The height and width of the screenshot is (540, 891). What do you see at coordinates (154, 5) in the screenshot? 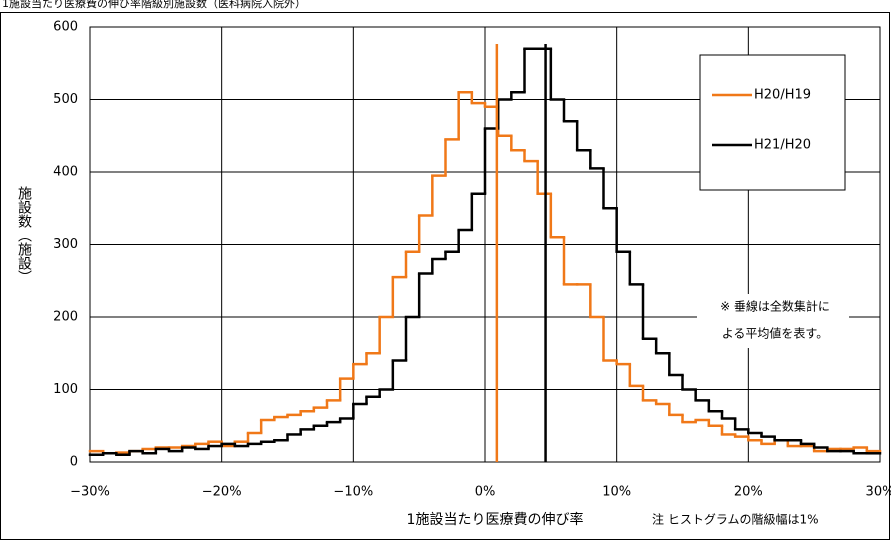
I see `chart-title: 1施設当たり医療費の伸び率階級別施設数（医科病院入院外）` at bounding box center [154, 5].